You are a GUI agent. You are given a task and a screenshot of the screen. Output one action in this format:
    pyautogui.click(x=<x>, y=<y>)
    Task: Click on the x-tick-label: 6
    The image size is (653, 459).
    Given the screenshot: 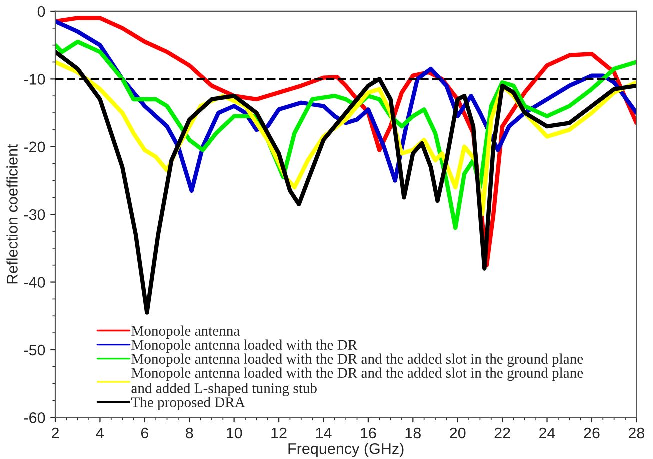 What is the action you would take?
    pyautogui.click(x=144, y=433)
    